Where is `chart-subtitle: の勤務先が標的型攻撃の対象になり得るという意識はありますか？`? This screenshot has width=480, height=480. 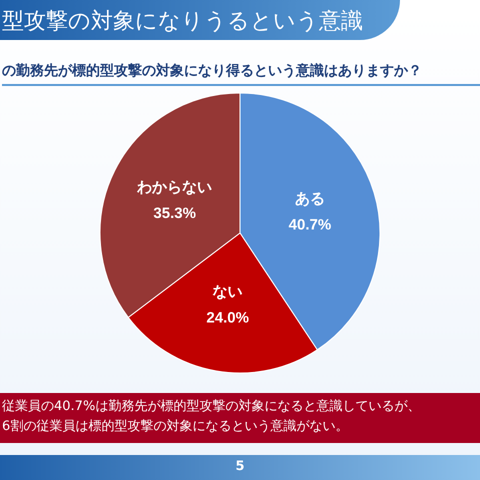
chart-subtitle: の勤務先が標的型攻撃の対象になり得るという意識はありますか？ is located at coordinates (241, 74).